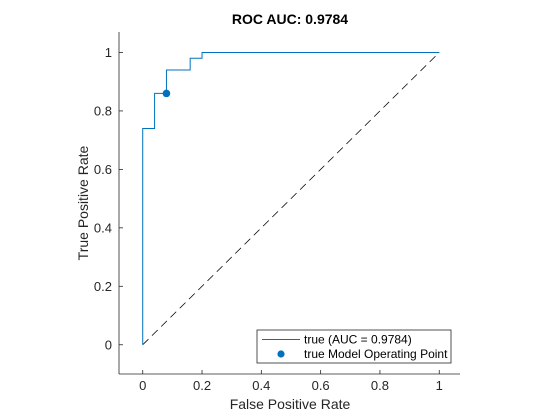  I want to click on legend-entry-operating-point: true Model Operating Point, so click(376, 354).